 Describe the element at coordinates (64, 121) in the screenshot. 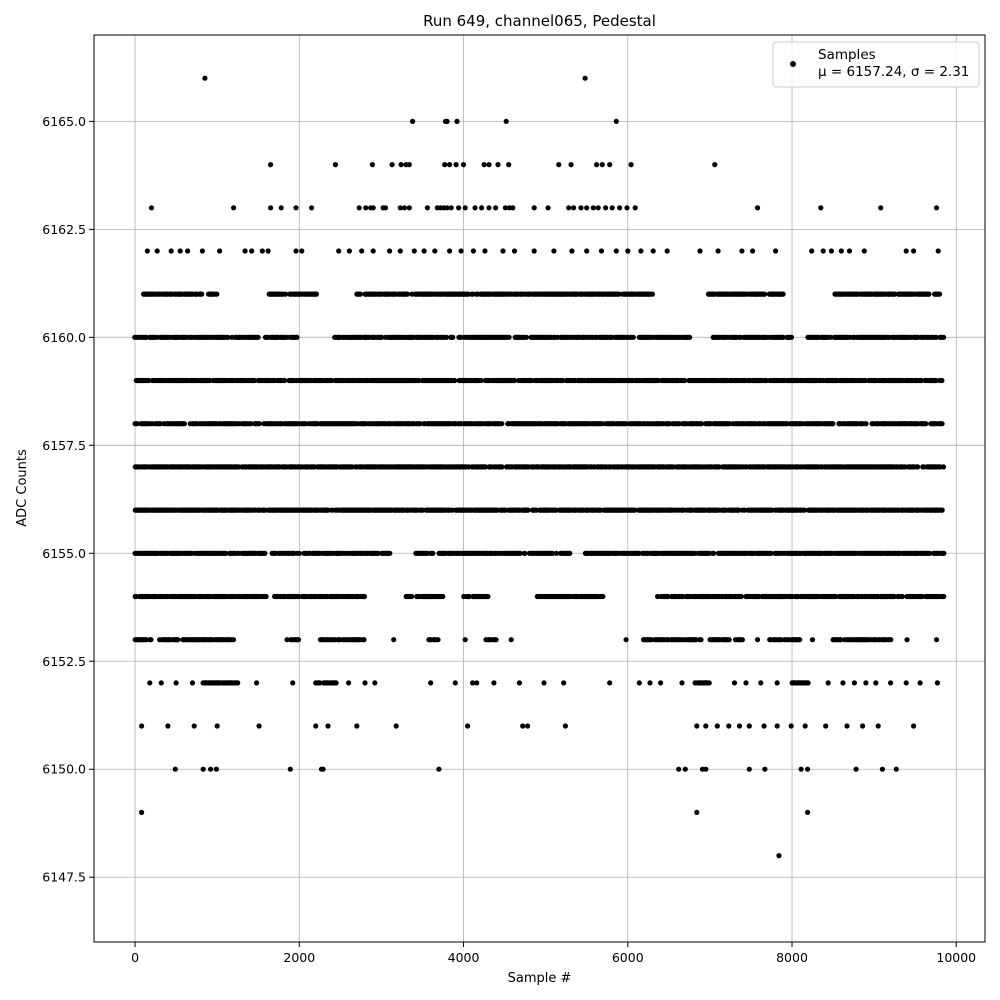

I see `y-tick-label: 6165.0` at that location.